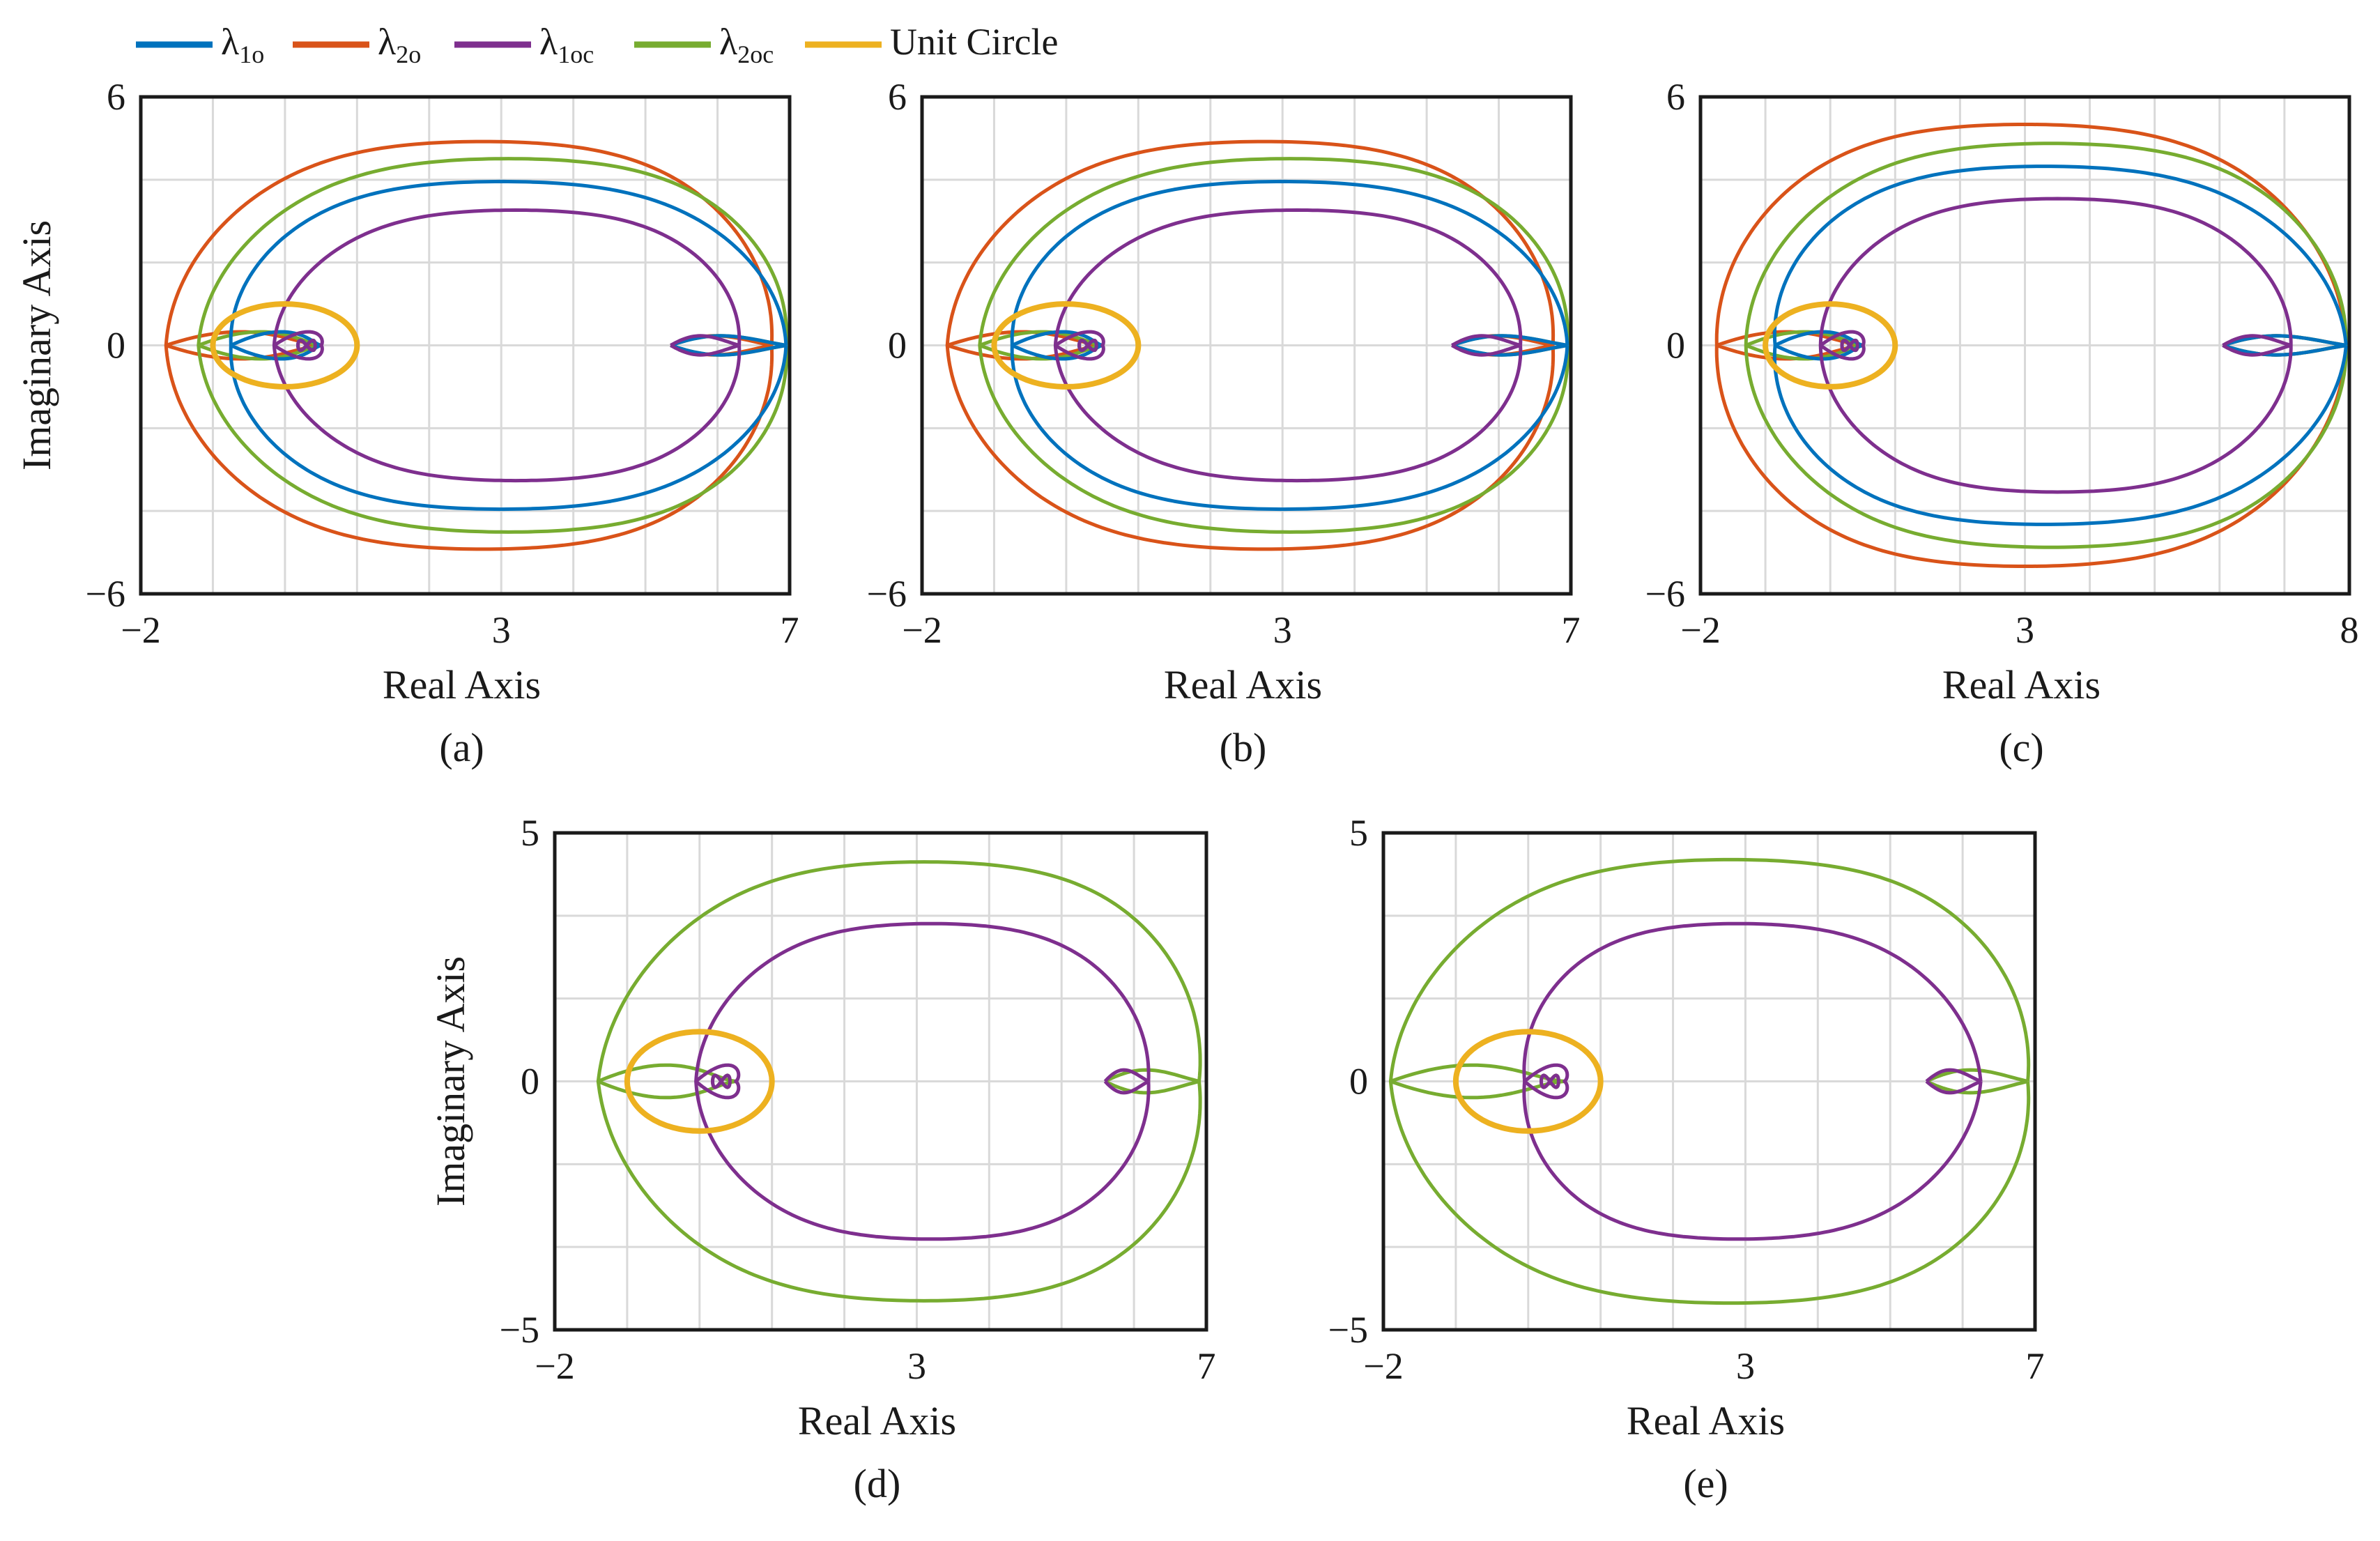  What do you see at coordinates (251, 54) in the screenshot?
I see `legend-subscript: 1o` at bounding box center [251, 54].